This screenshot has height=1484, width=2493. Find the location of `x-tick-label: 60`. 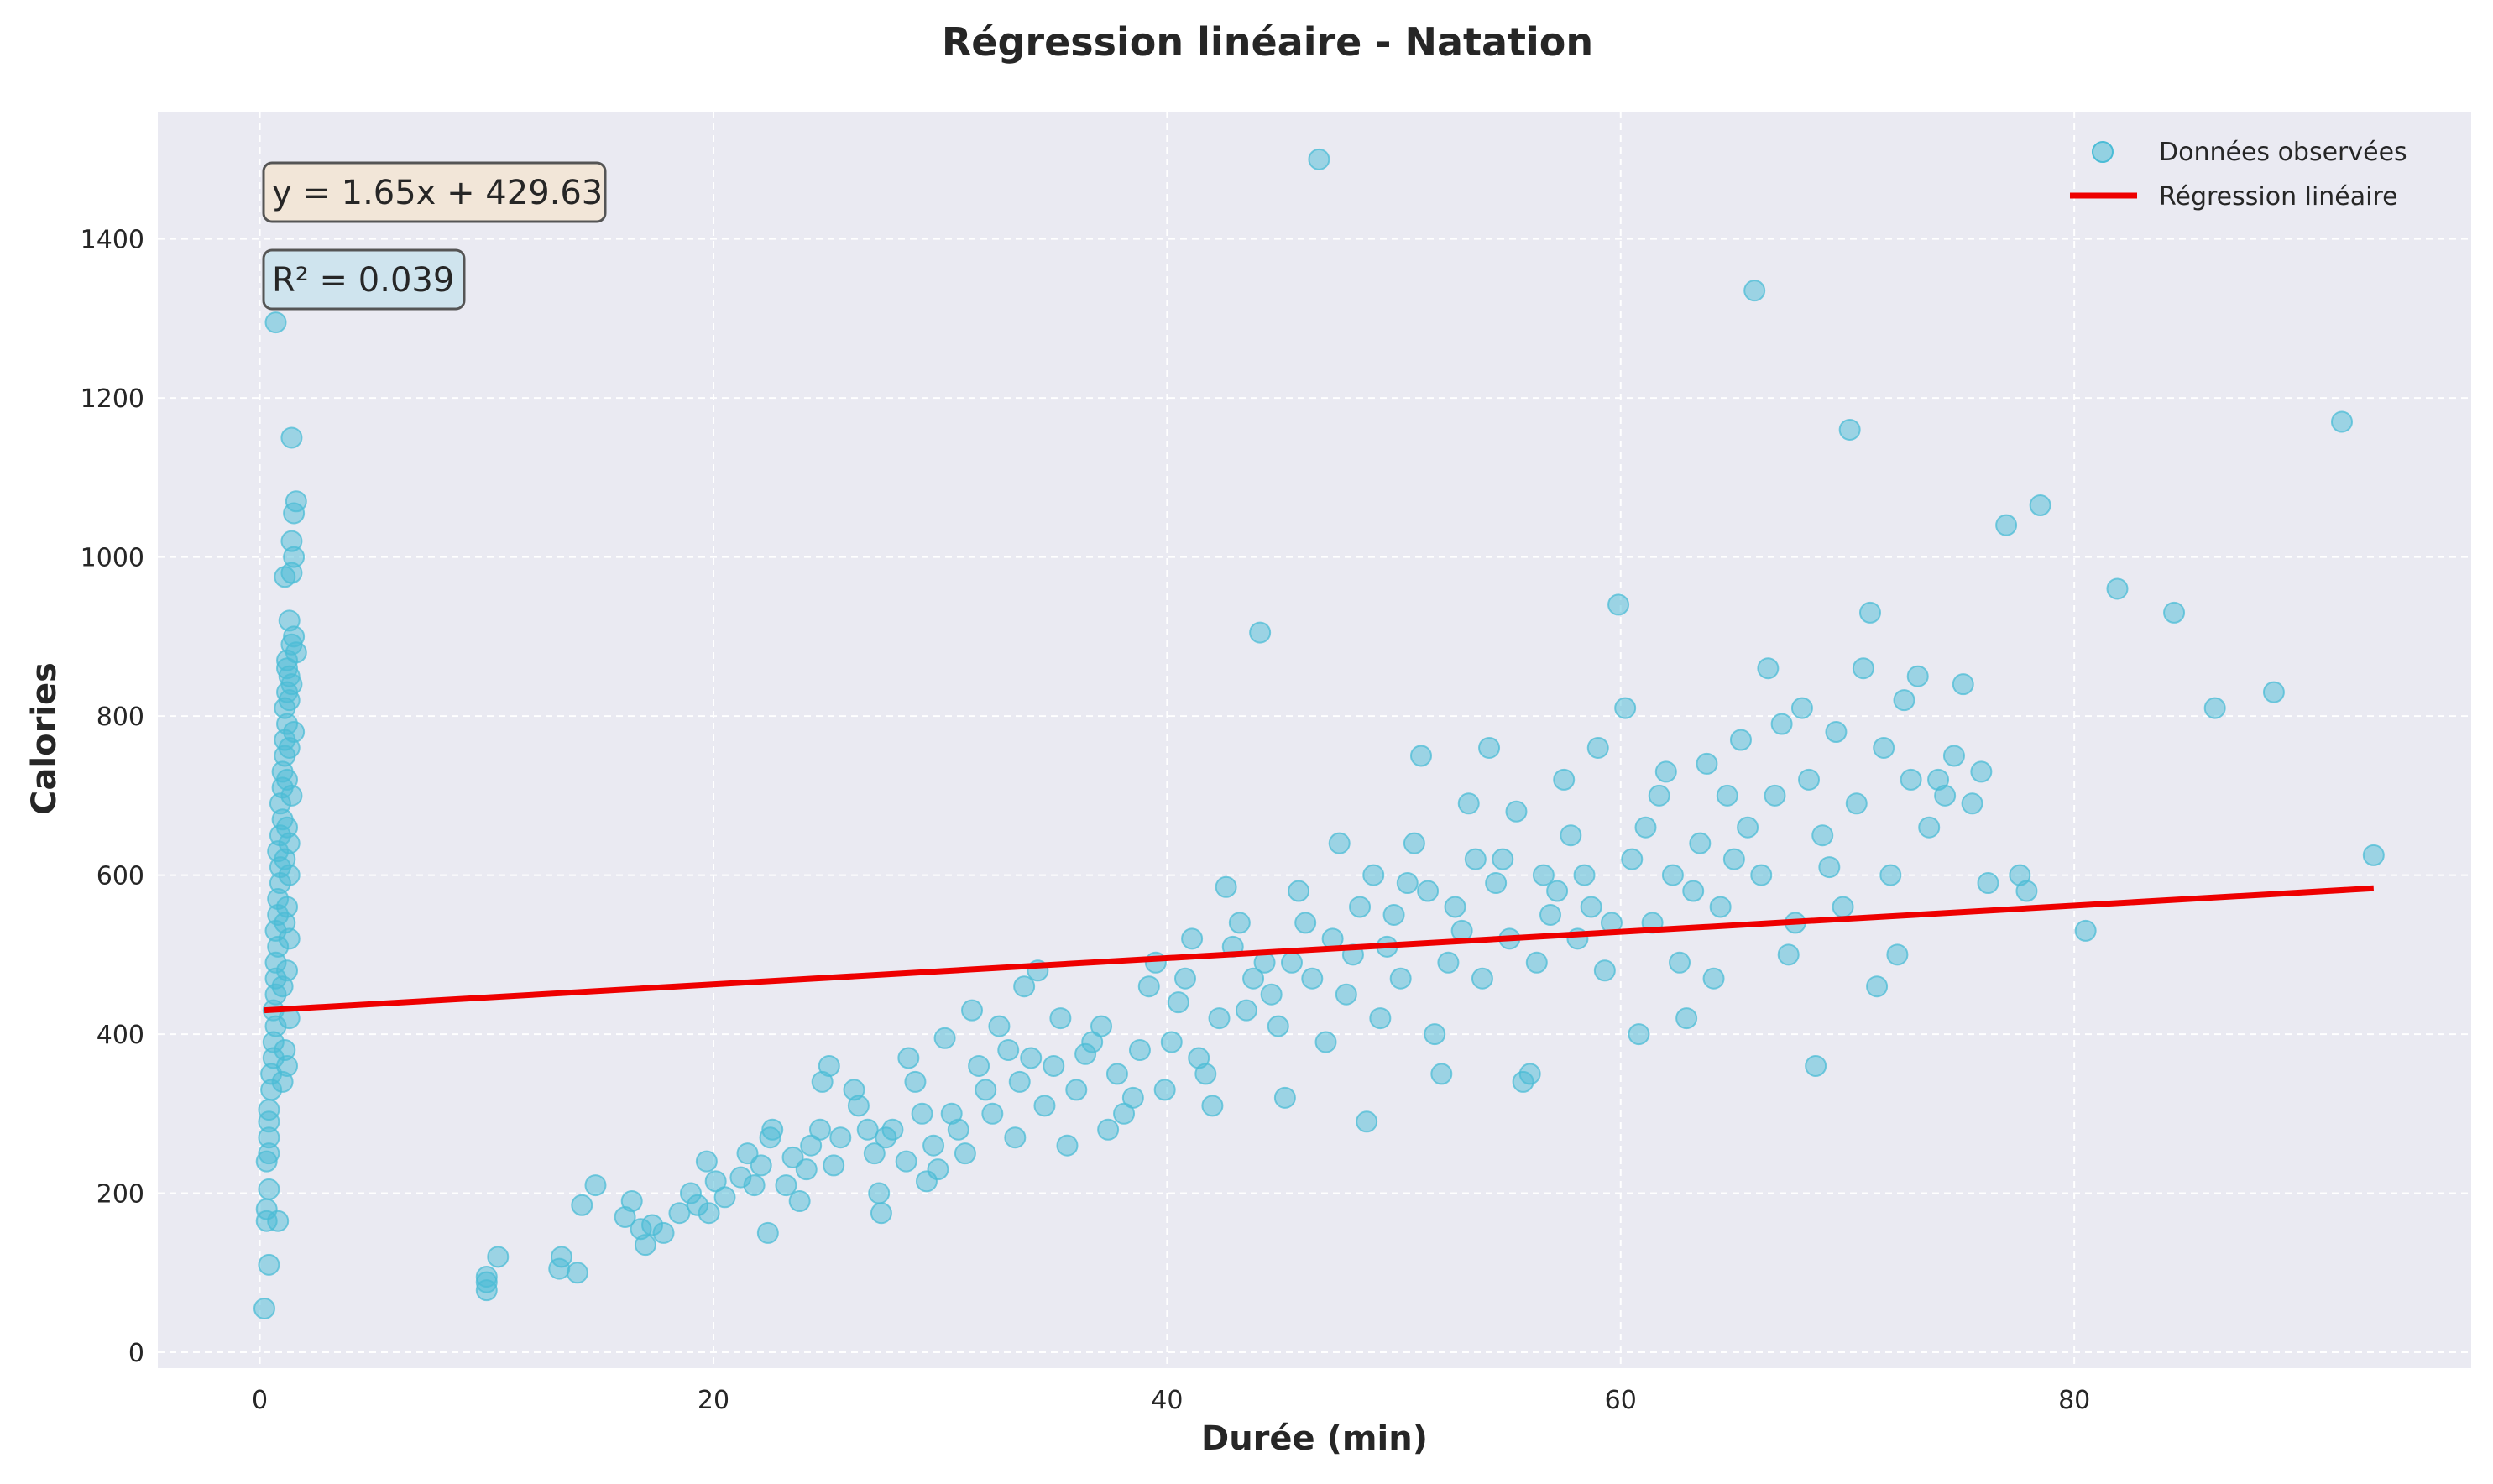

x-tick-label: 60 is located at coordinates (1621, 1400).